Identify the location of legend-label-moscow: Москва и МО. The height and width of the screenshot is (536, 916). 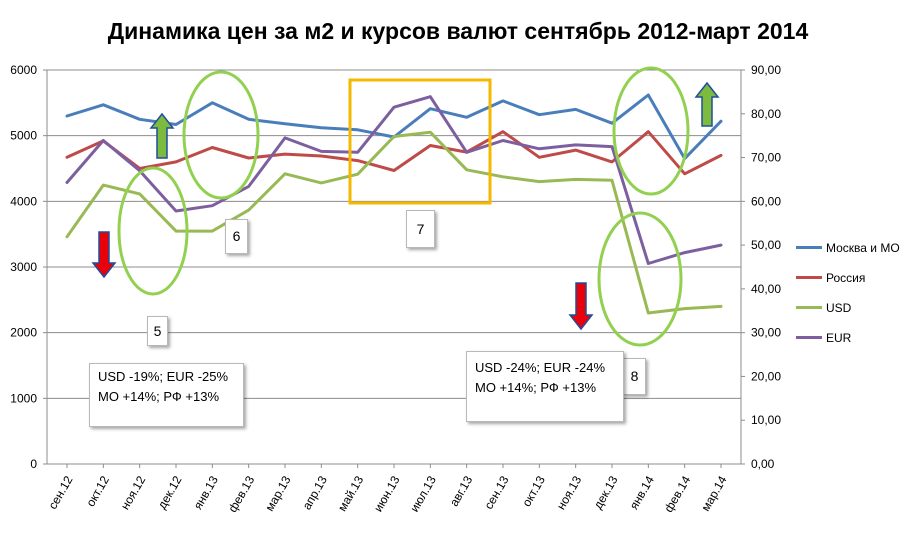
(863, 248).